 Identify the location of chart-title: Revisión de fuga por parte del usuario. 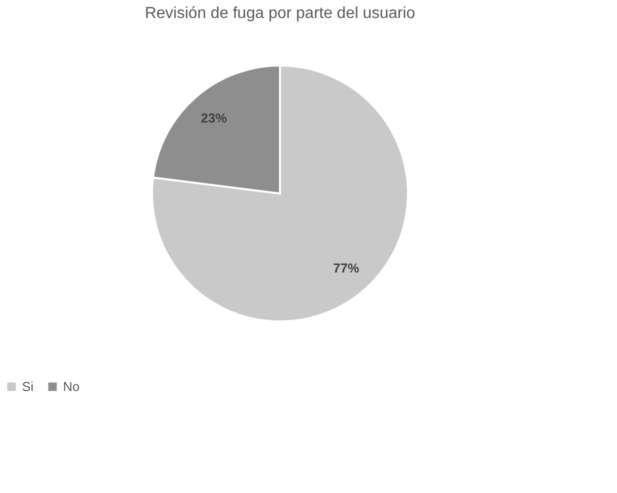
(280, 13).